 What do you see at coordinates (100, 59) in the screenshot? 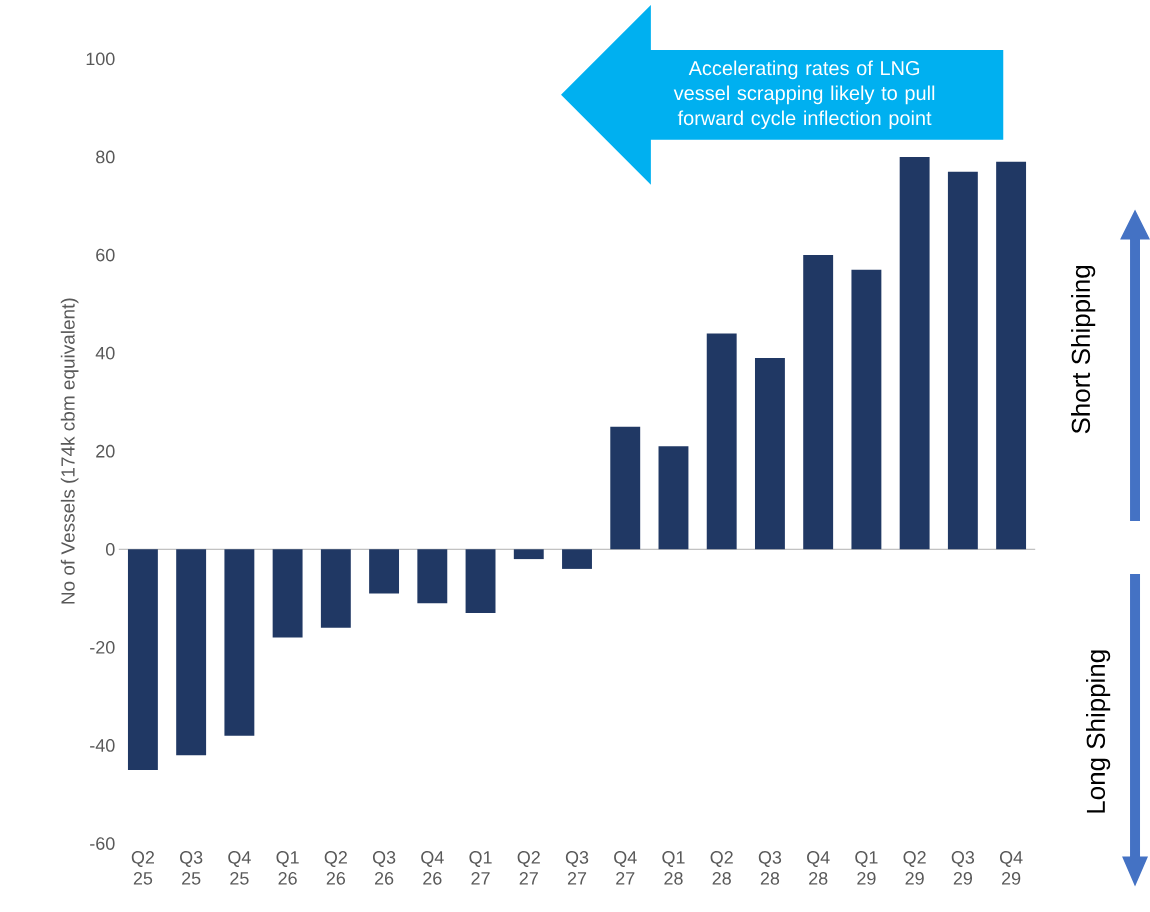
I see `y-tick-label: 100` at bounding box center [100, 59].